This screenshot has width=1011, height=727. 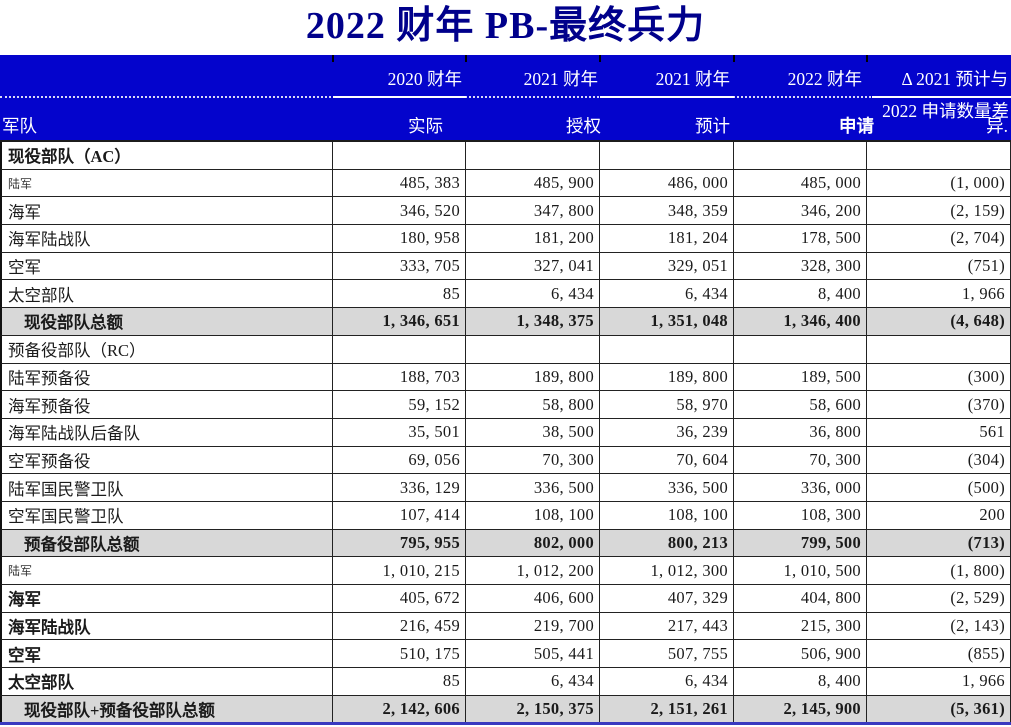 What do you see at coordinates (533, 432) in the screenshot?
I see `value-cell: 38, 500` at bounding box center [533, 432].